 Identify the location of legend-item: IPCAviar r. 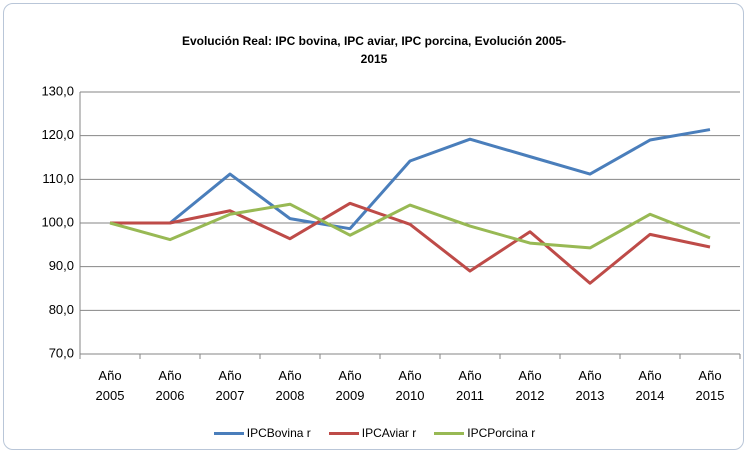
(372, 433).